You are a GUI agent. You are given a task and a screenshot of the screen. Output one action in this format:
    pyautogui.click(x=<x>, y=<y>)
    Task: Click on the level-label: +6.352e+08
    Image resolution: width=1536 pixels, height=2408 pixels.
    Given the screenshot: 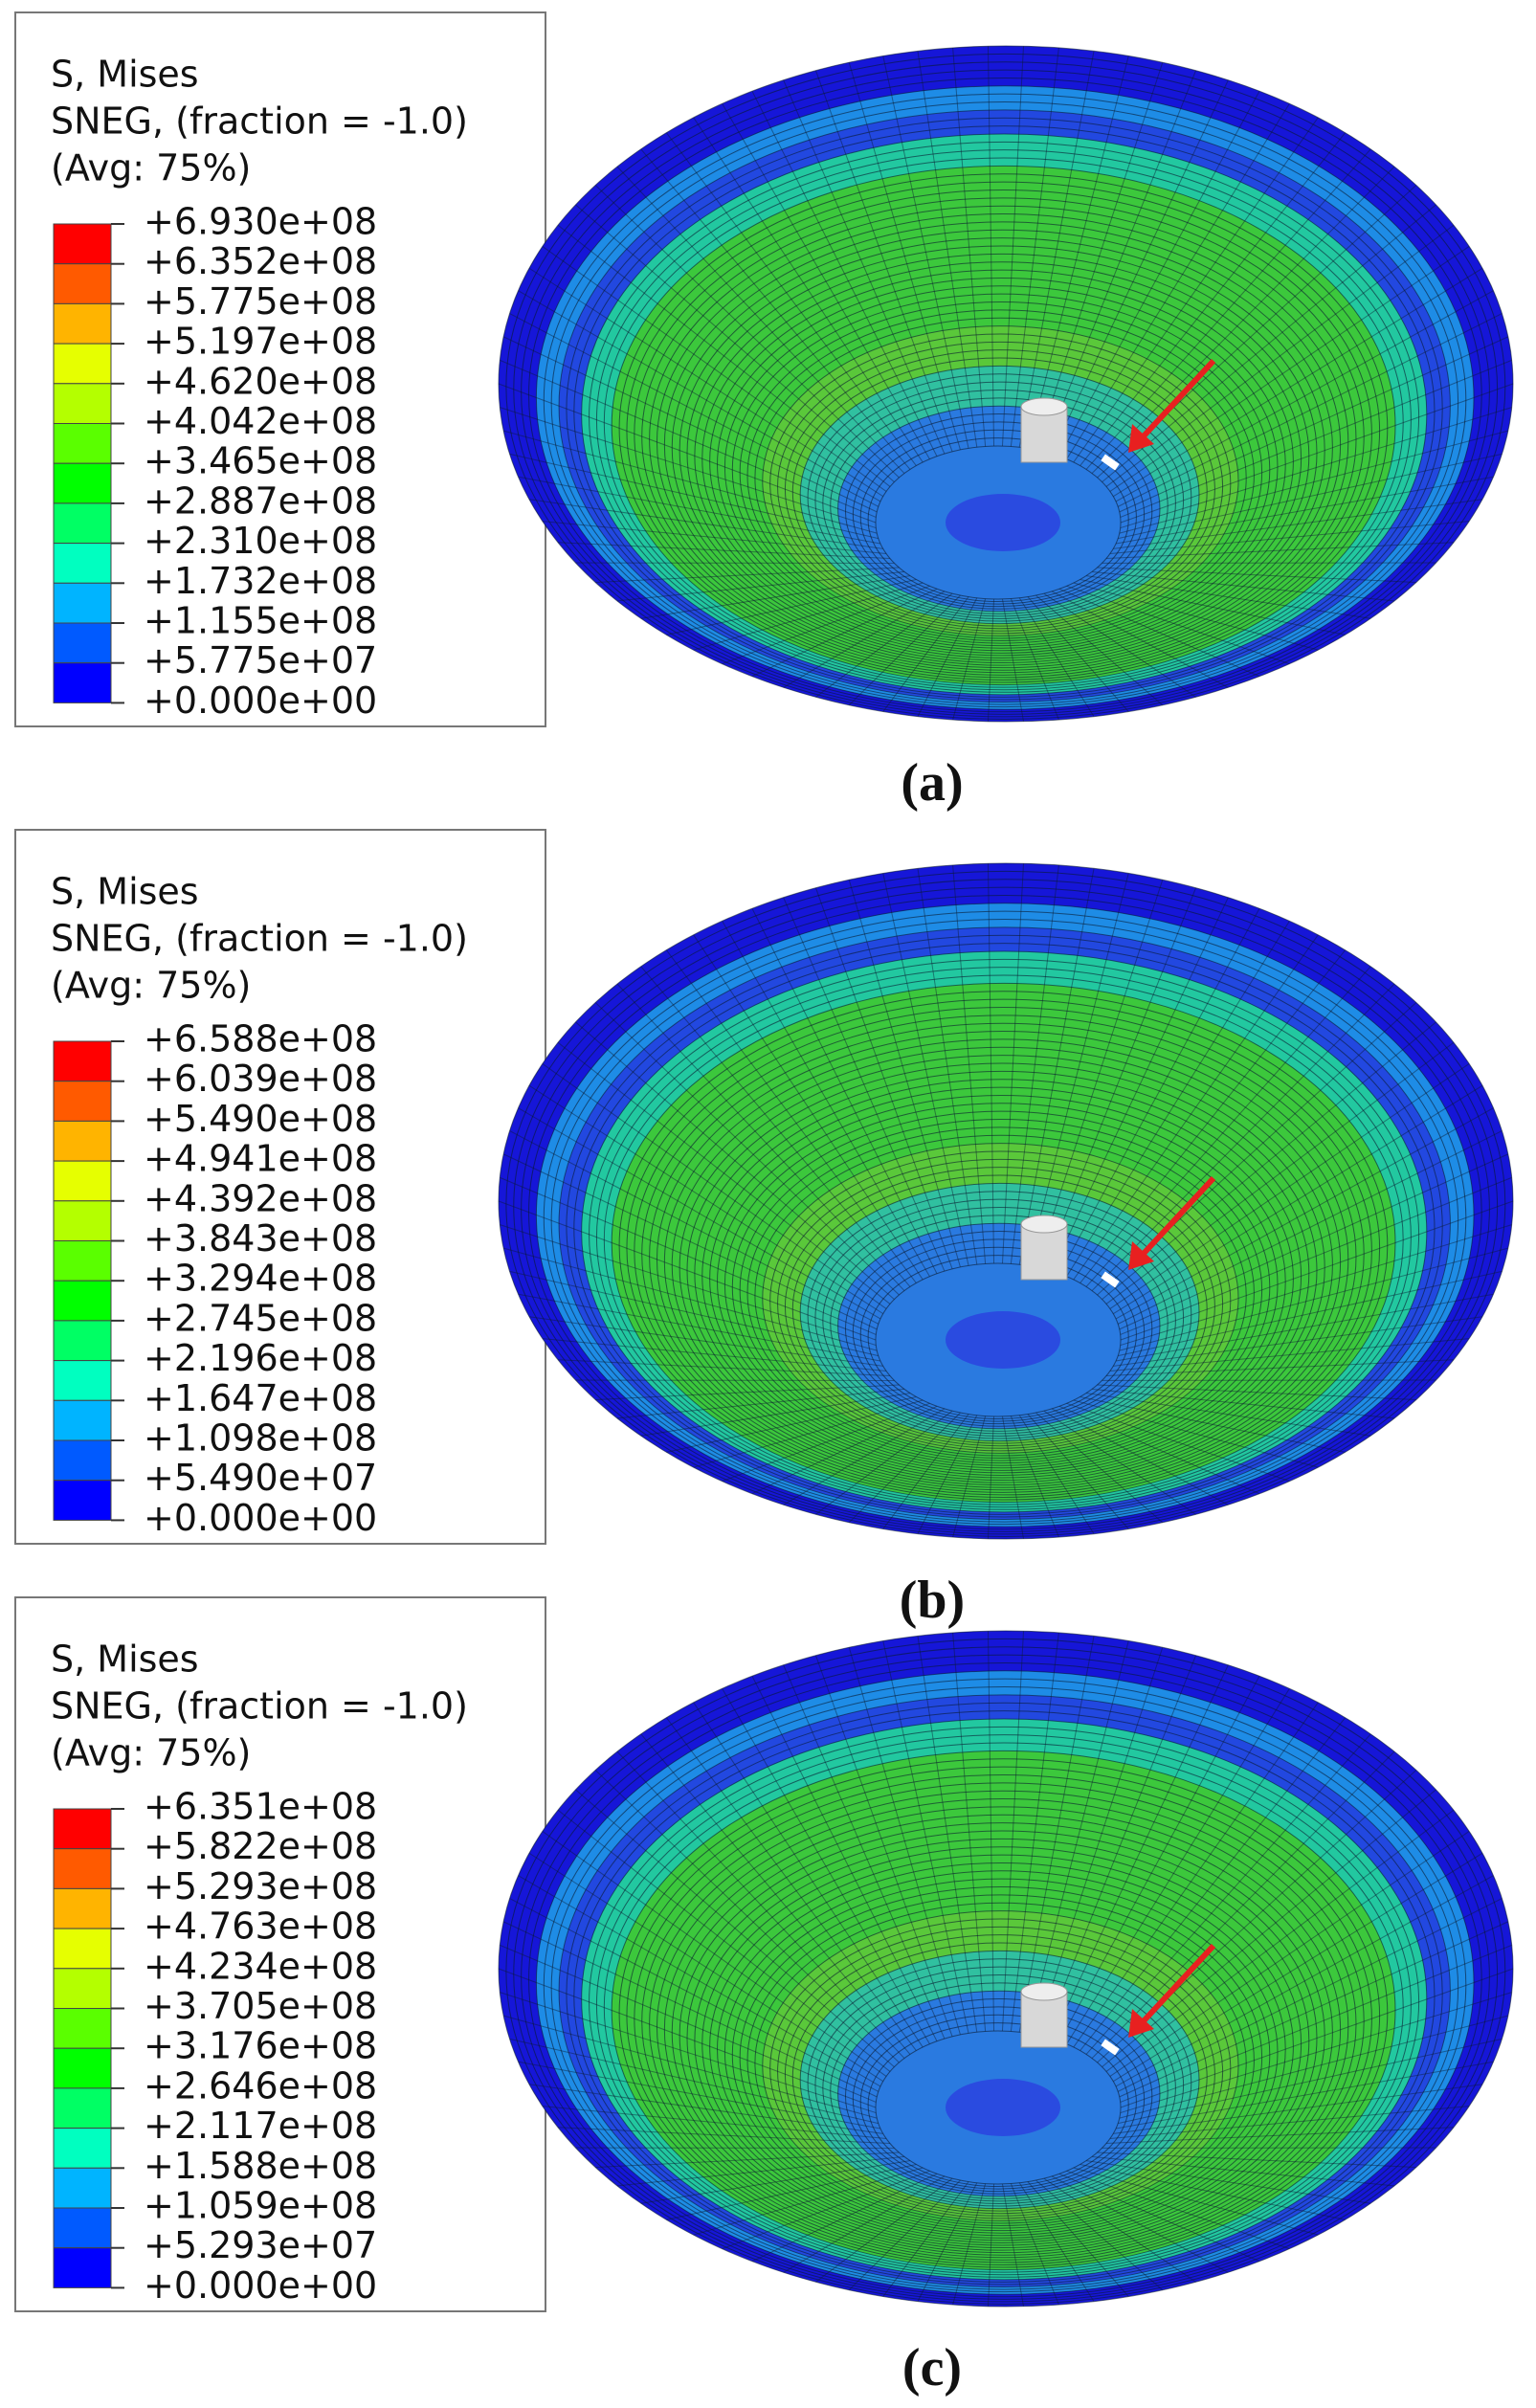 What is the action you would take?
    pyautogui.click(x=260, y=261)
    